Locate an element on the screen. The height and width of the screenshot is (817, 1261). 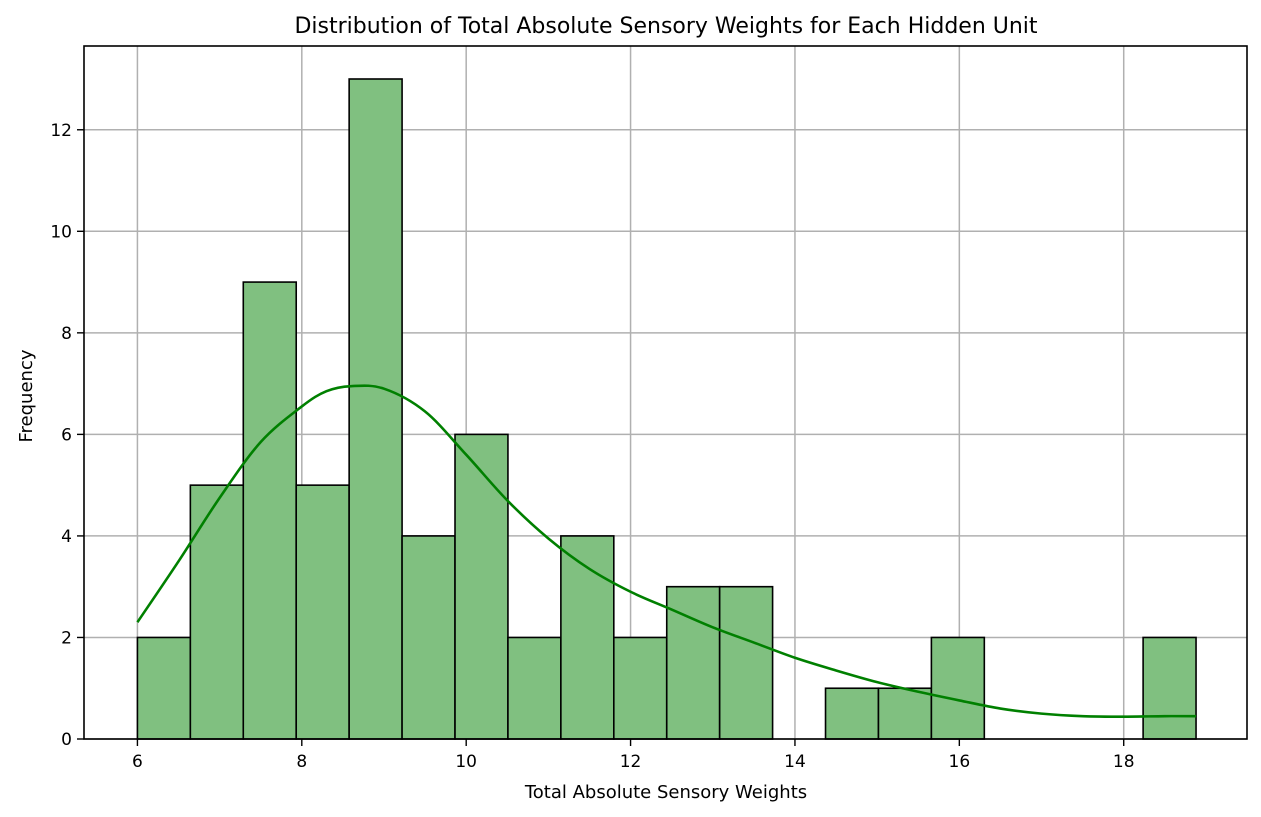
y-axis-ticks: 0 2 4 6 8 10 12 is located at coordinates (67, 435).